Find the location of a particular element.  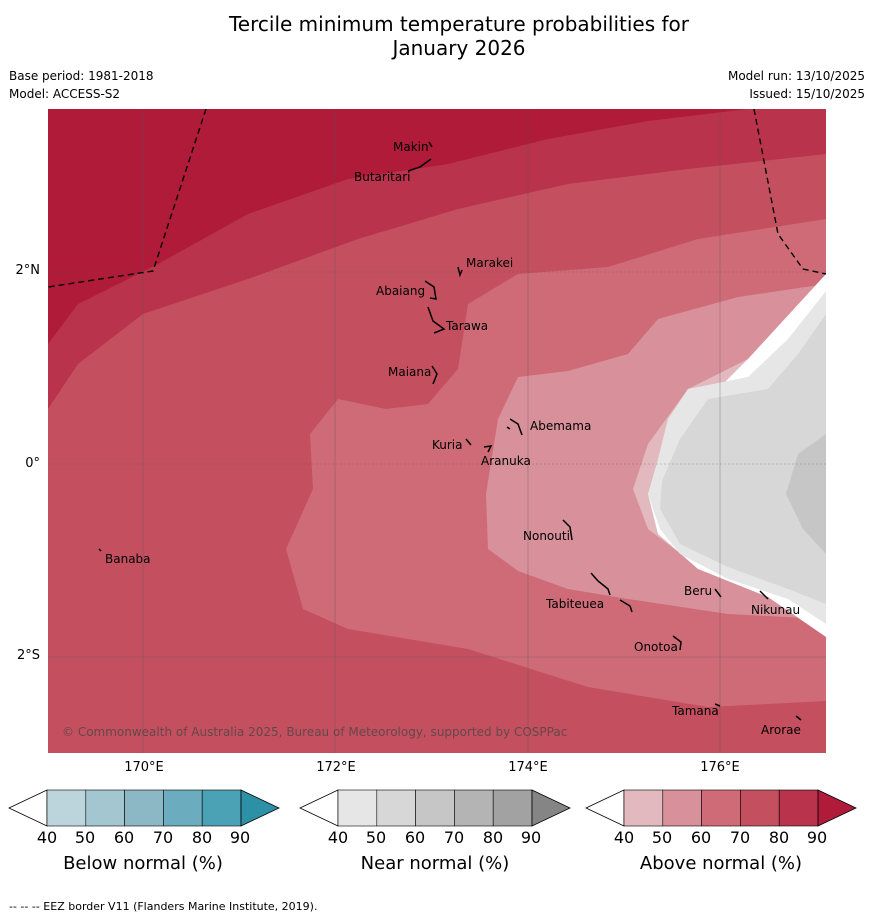

colorbar-title-above: Above normal (%) is located at coordinates (721, 863).